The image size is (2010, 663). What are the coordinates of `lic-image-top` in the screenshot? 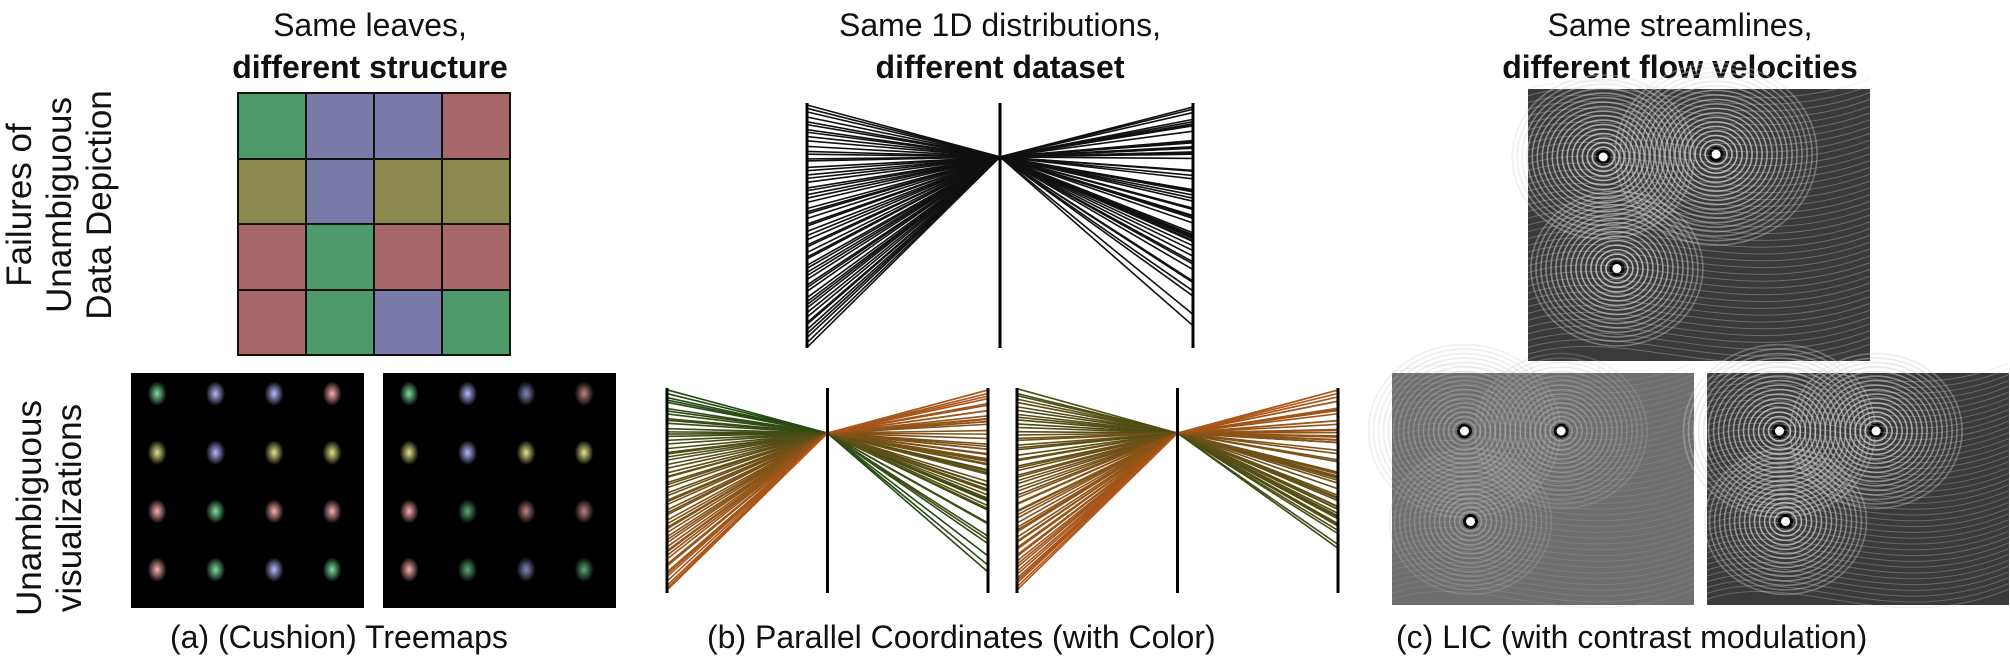 It's located at (1691, 213).